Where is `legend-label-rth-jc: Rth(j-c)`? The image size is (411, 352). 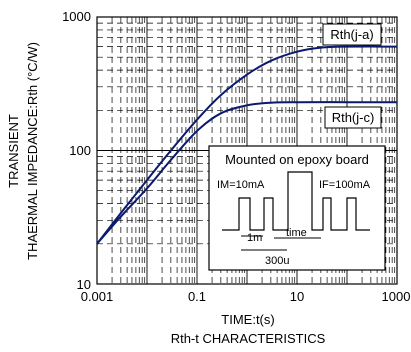 legend-label-rth-jc: Rth(j-c) is located at coordinates (353, 117).